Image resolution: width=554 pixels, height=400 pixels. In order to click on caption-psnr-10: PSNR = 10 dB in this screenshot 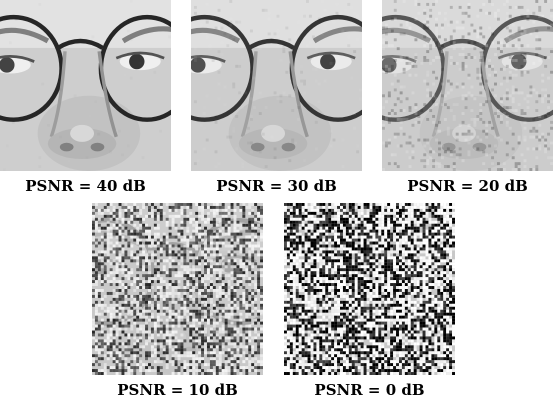, I will do `click(177, 390)`.